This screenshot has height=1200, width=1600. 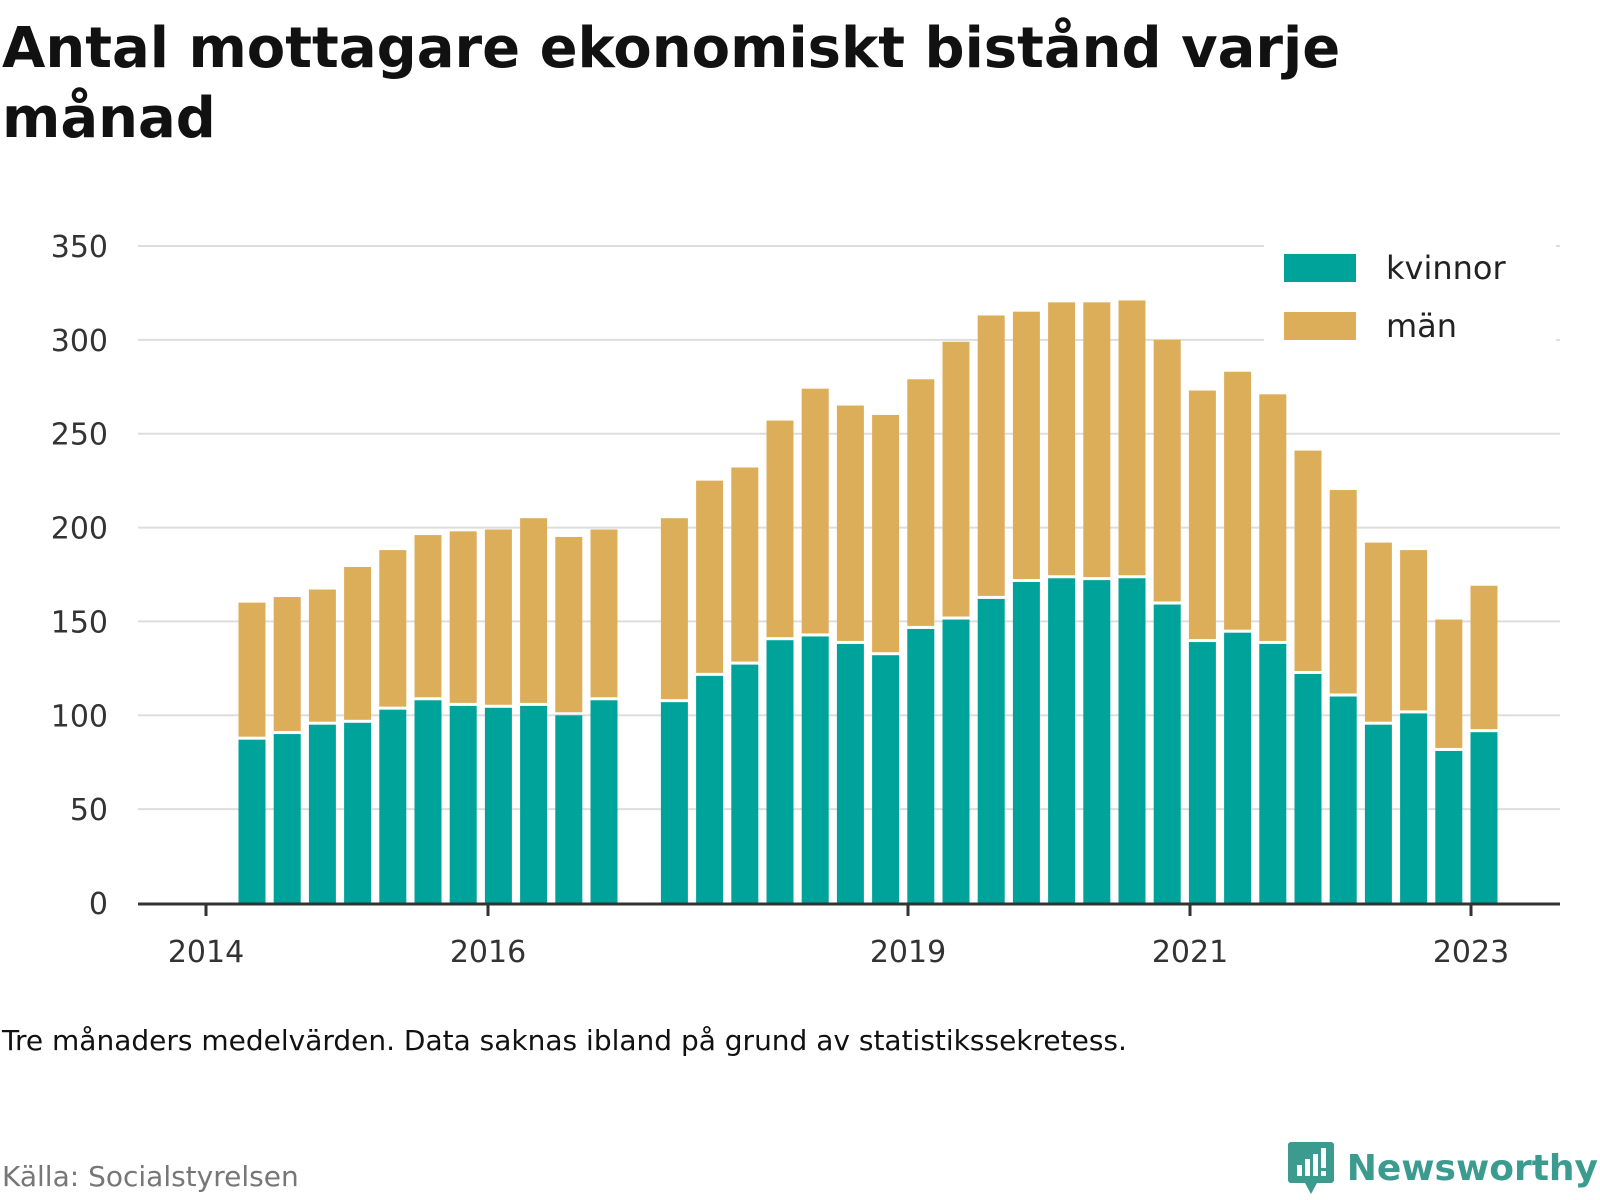 I want to click on brand-logo: Newsworthy, so click(x=1442, y=1168).